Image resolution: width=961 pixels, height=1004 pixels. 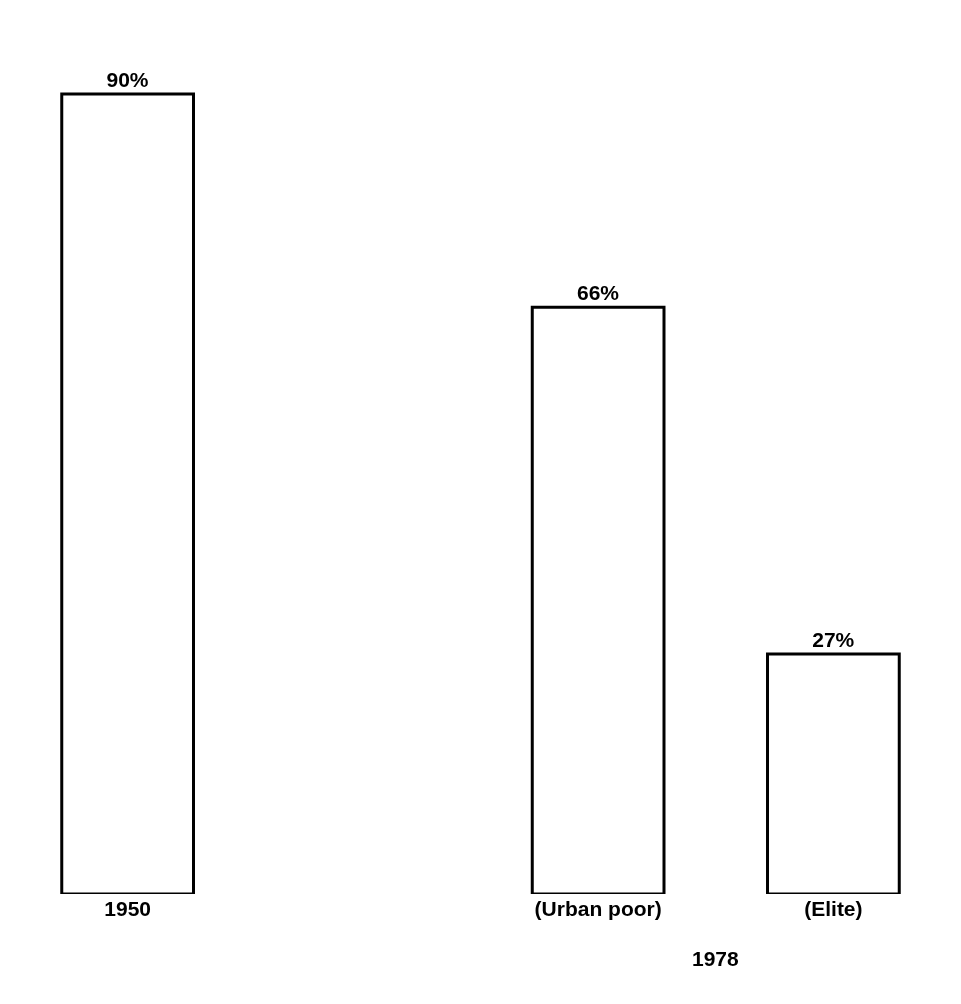 I want to click on x-tick-label: (Urban poor), so click(x=598, y=908).